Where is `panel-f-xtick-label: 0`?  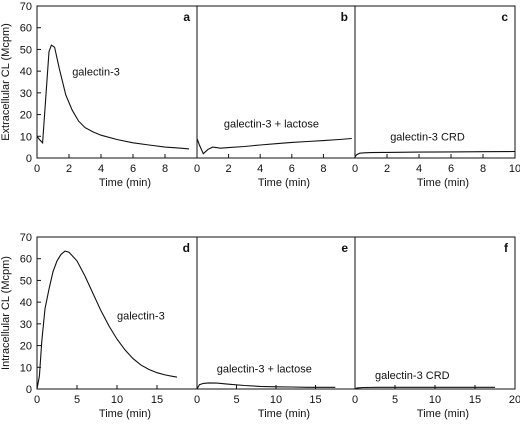 panel-f-xtick-label: 0 is located at coordinates (355, 400).